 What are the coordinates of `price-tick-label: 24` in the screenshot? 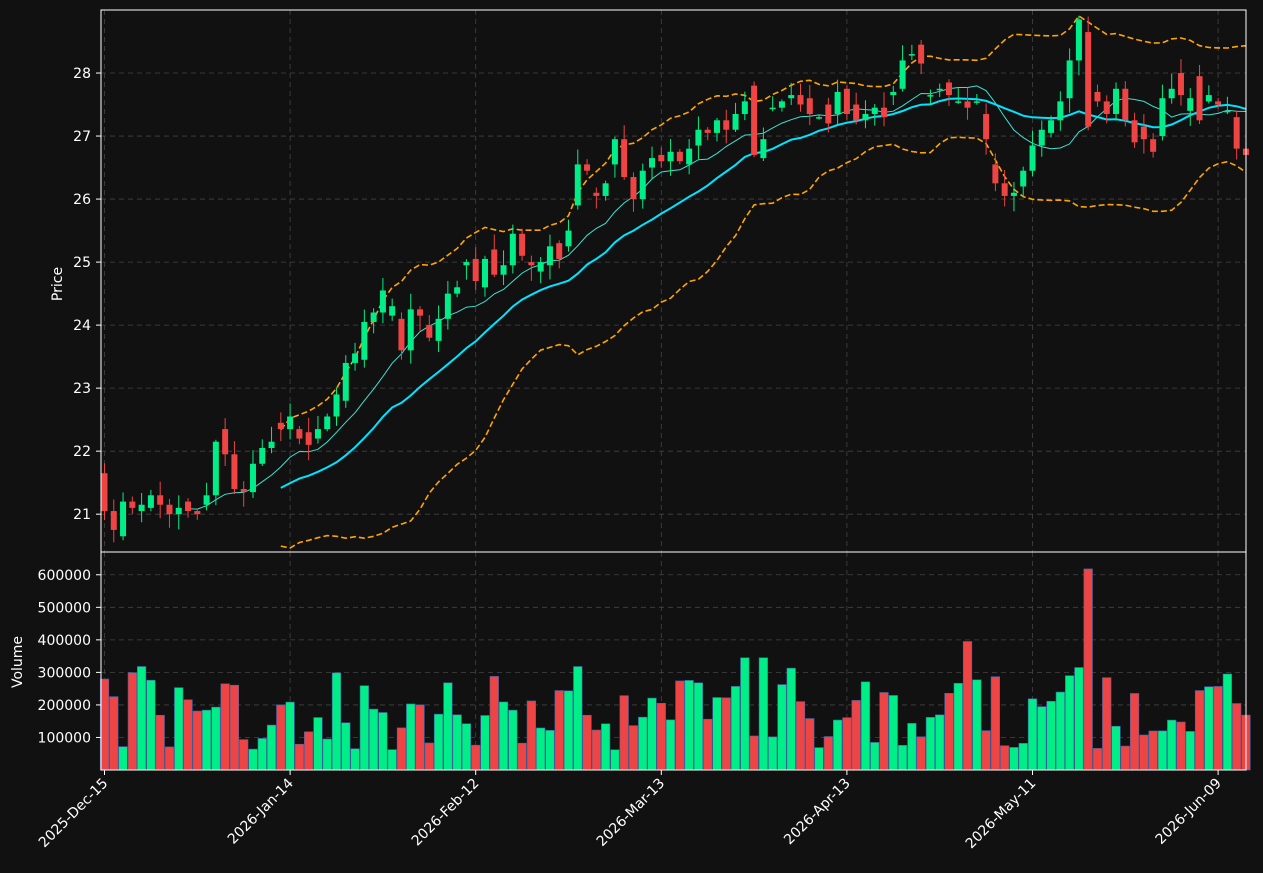 It's located at (82, 326).